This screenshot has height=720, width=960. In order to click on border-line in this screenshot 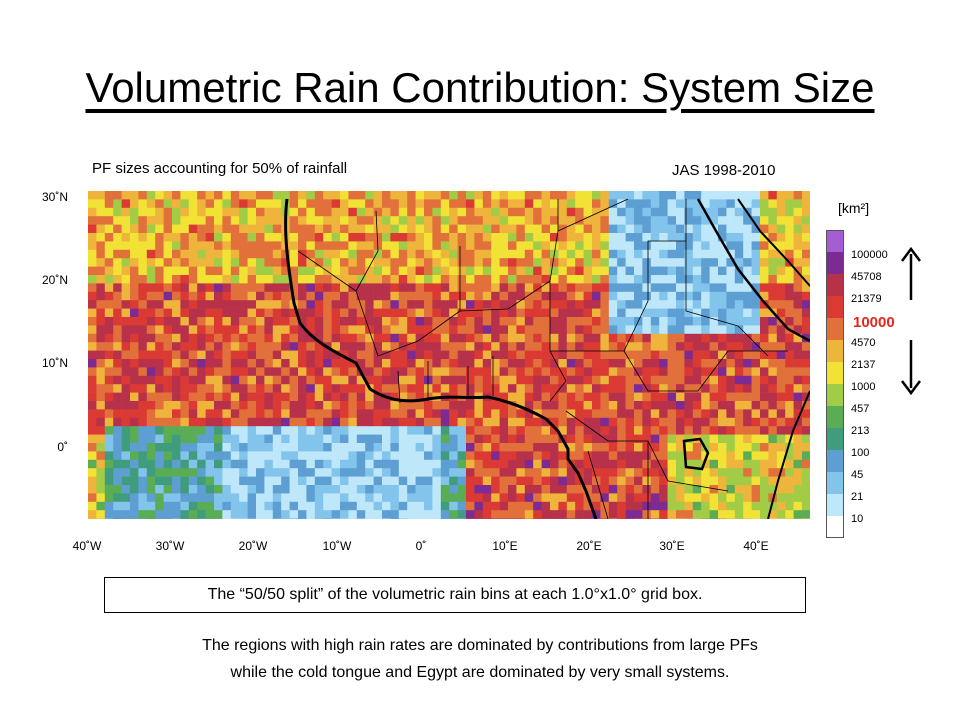, I will do `click(338, 251)`.